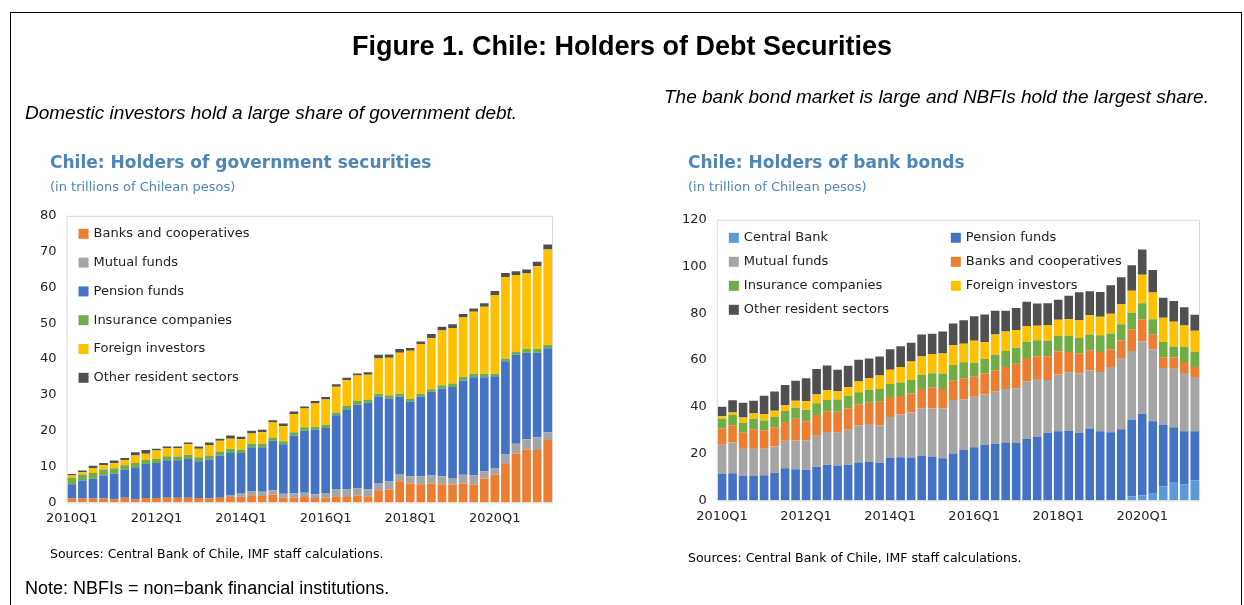 This screenshot has width=1244, height=605. What do you see at coordinates (48, 394) in the screenshot?
I see `y-tick-label: 30` at bounding box center [48, 394].